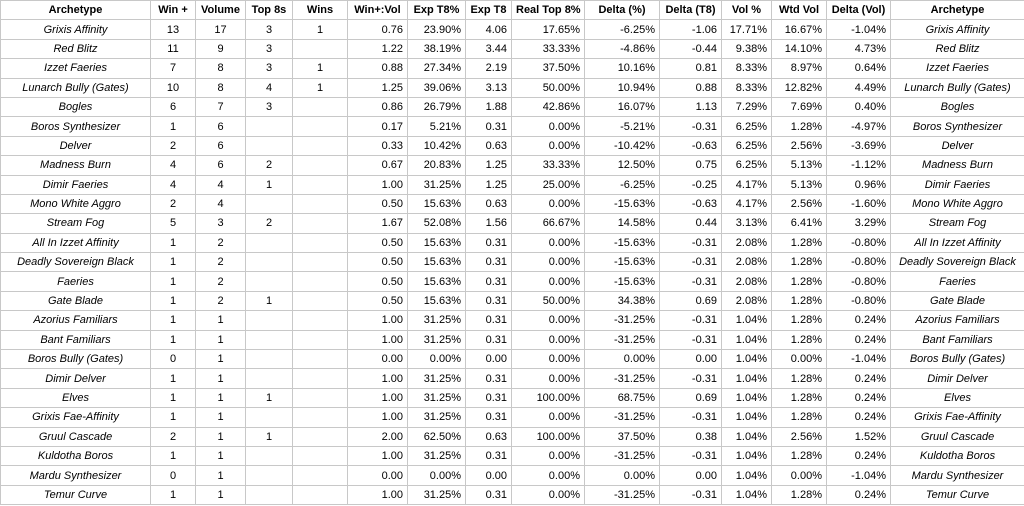 The image size is (1024, 506). What do you see at coordinates (488, 184) in the screenshot?
I see `value-cell: 1.25` at bounding box center [488, 184].